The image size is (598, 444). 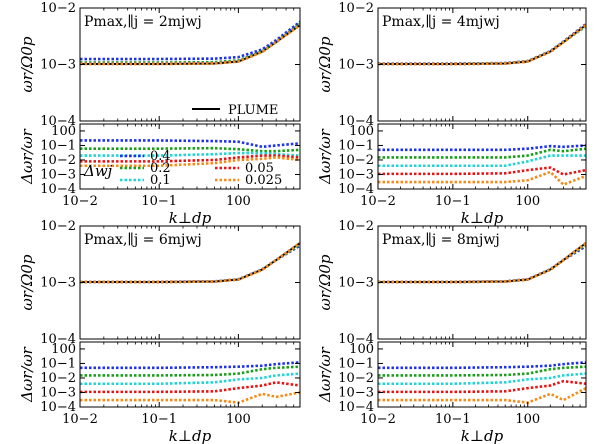 What do you see at coordinates (143, 240) in the screenshot?
I see `panel-title: Pmax,∥j = 6mjwj` at bounding box center [143, 240].